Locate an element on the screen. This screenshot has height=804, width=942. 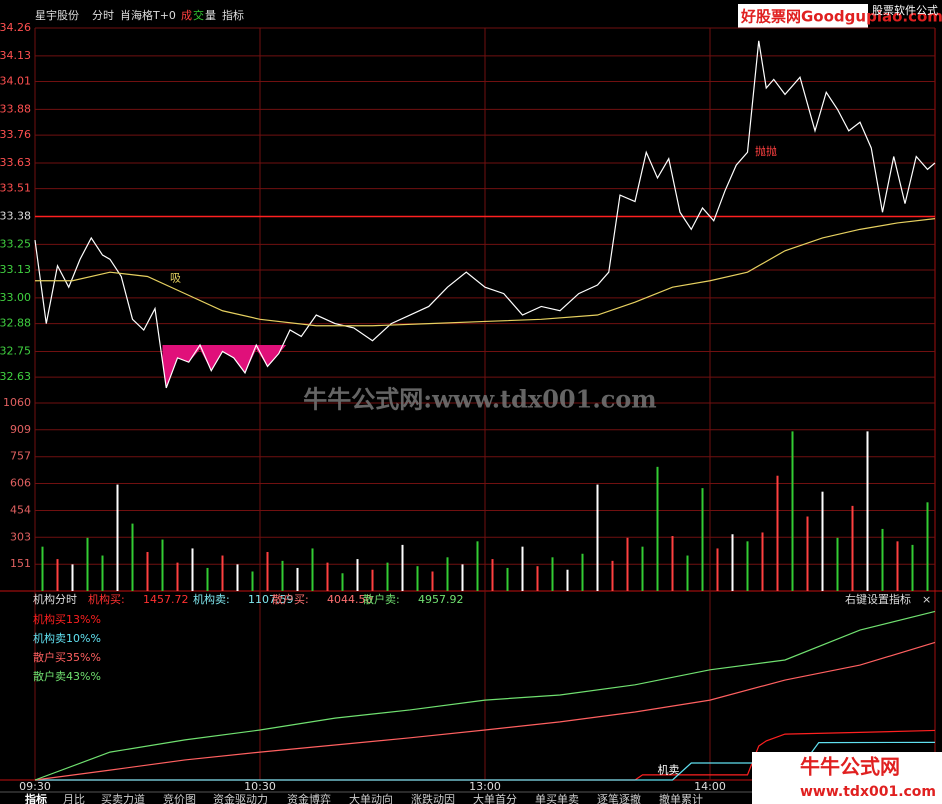
y-tick-label: 151 is located at coordinates (20, 563).